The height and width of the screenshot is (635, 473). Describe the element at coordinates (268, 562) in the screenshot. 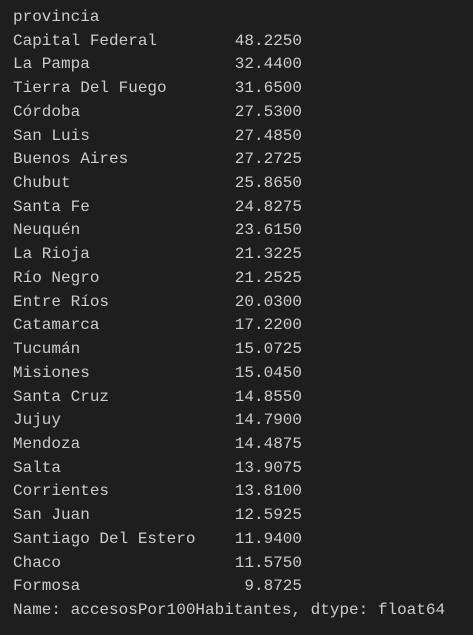

I see `row-value: 11.5750` at that location.